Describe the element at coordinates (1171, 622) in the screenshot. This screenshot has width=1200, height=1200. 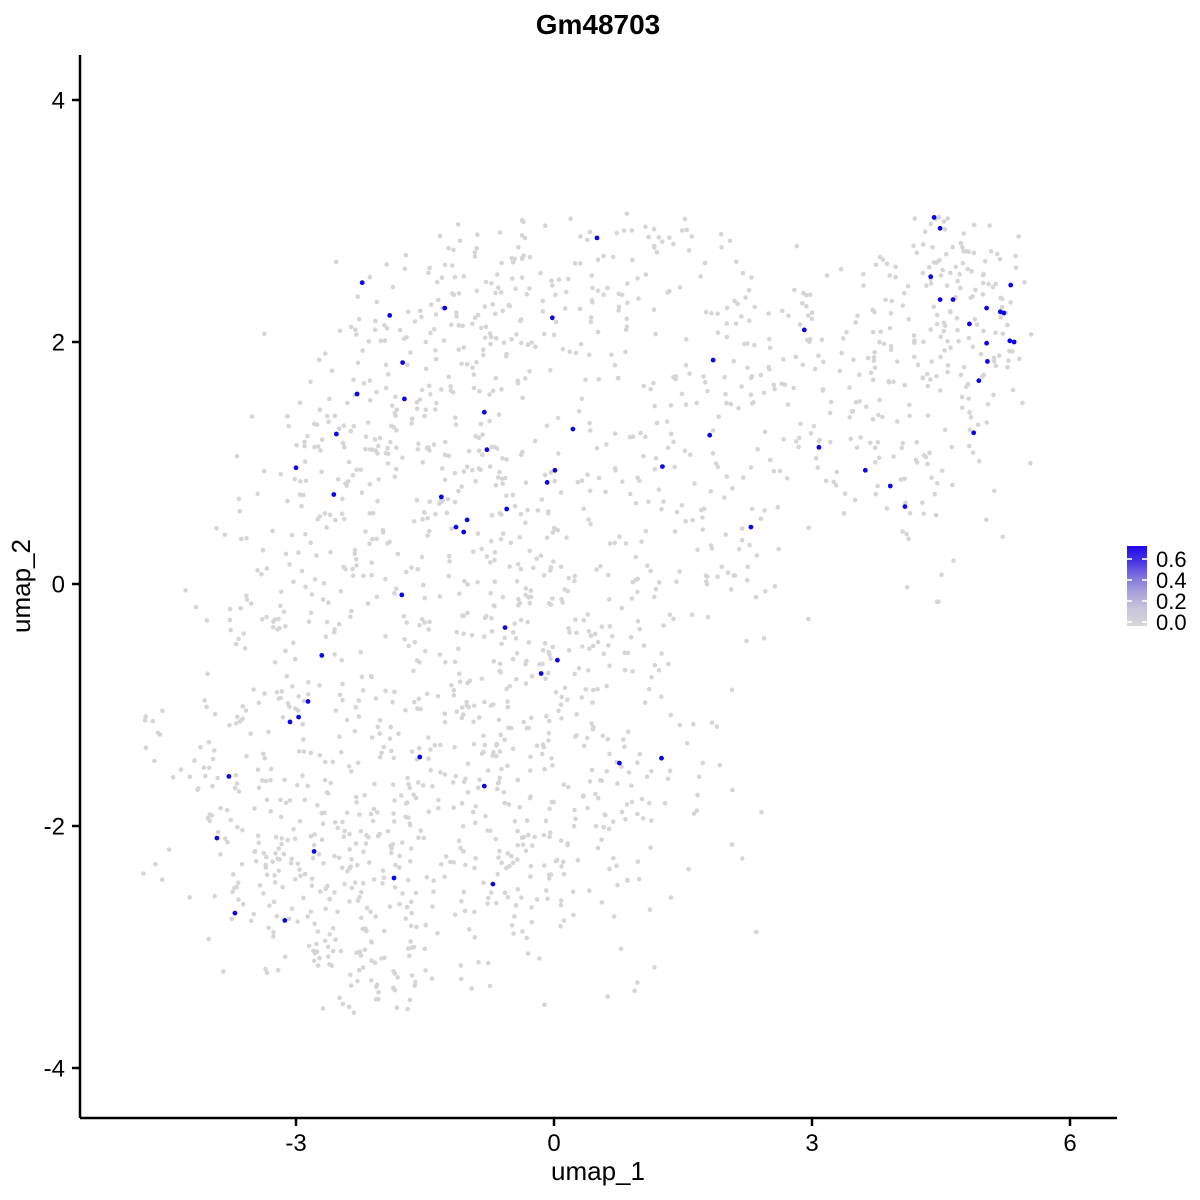
I see `legend-tick-label: 0.0` at that location.